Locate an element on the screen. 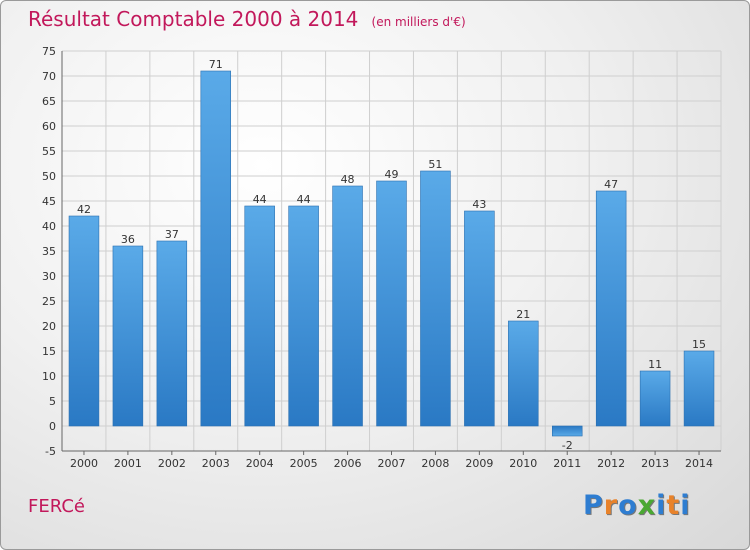 The height and width of the screenshot is (550, 750). x-tick-label-2008: 2008 is located at coordinates (435, 463).